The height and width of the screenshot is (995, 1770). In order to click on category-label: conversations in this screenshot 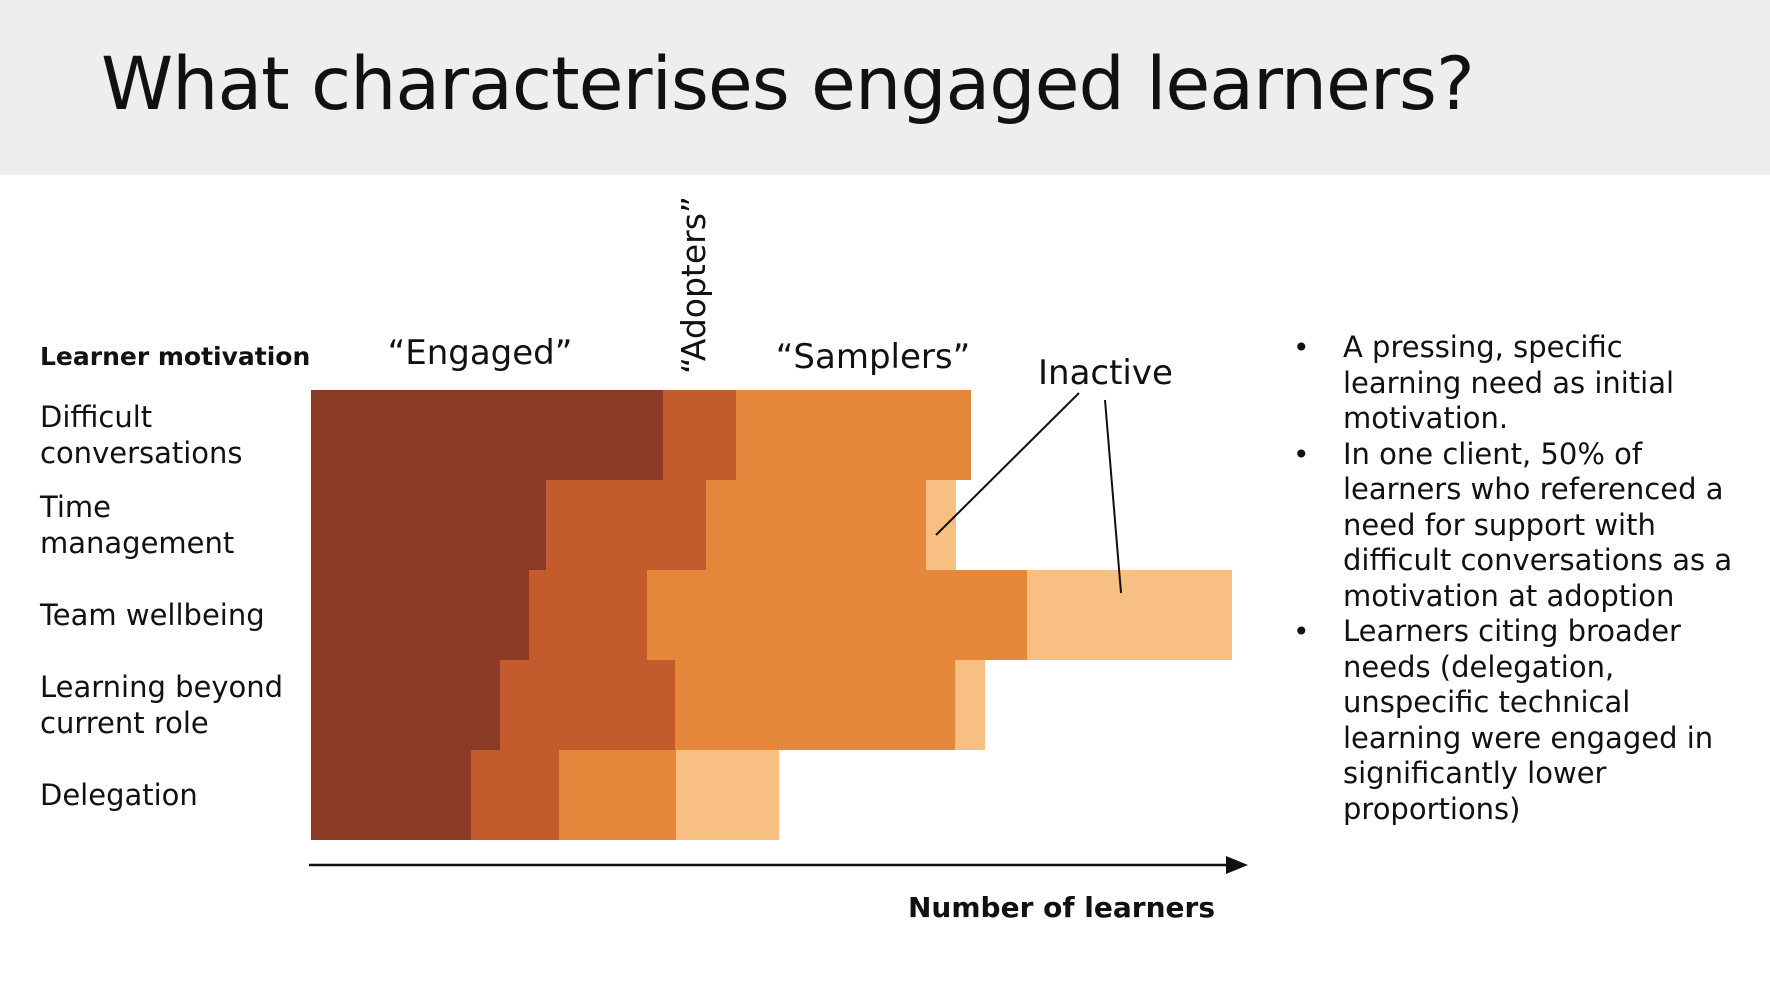, I will do `click(141, 453)`.